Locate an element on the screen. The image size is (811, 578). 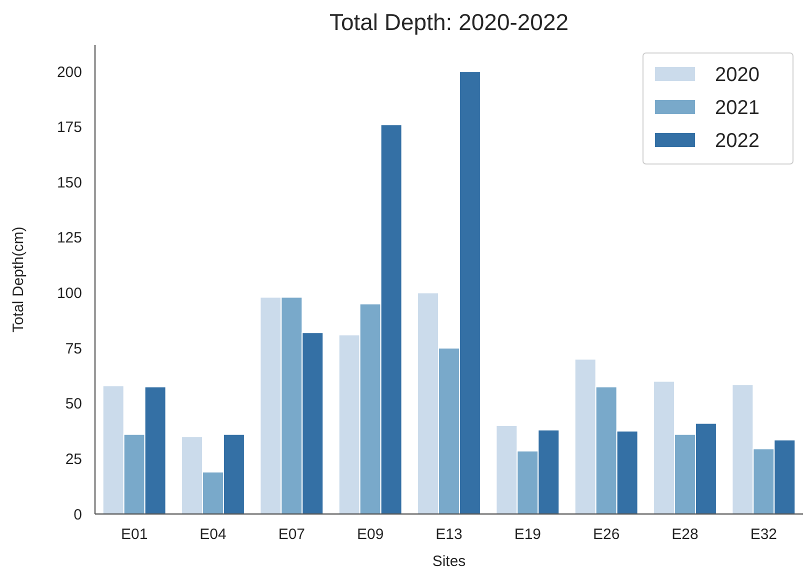
x-tick-label: E01 is located at coordinates (134, 534).